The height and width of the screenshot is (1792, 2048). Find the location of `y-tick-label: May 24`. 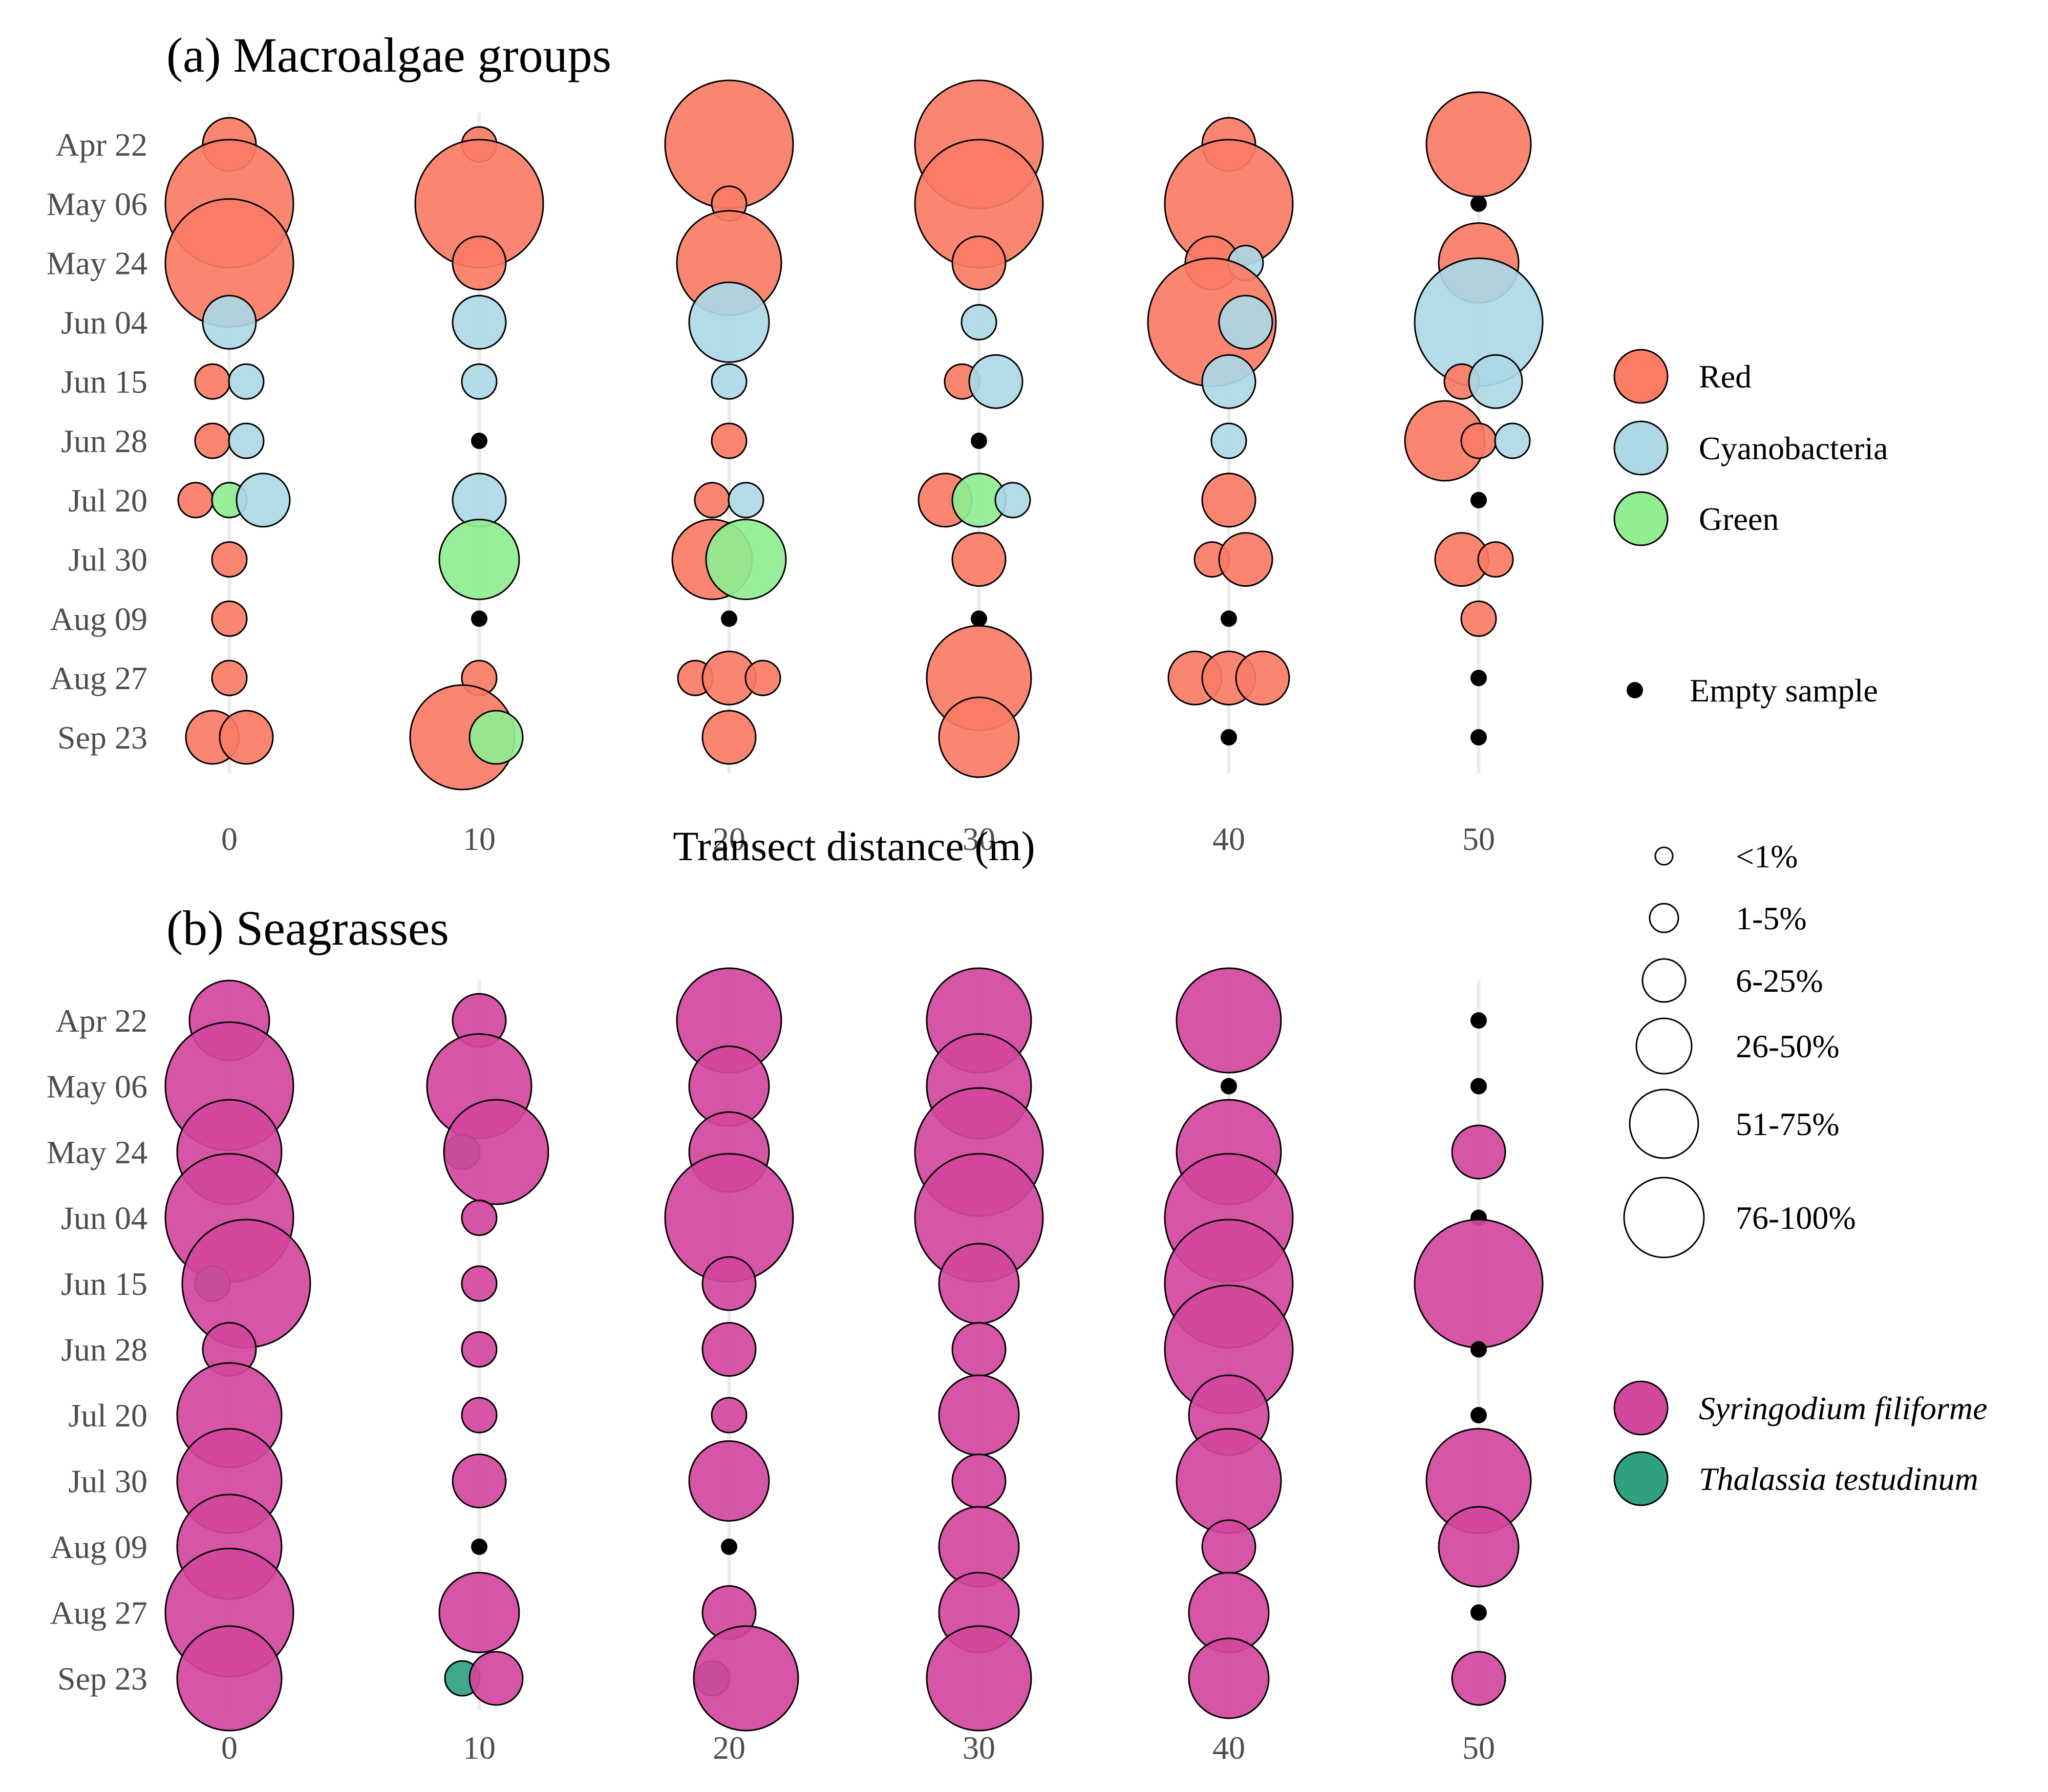

y-tick-label: May 24 is located at coordinates (97, 1152).